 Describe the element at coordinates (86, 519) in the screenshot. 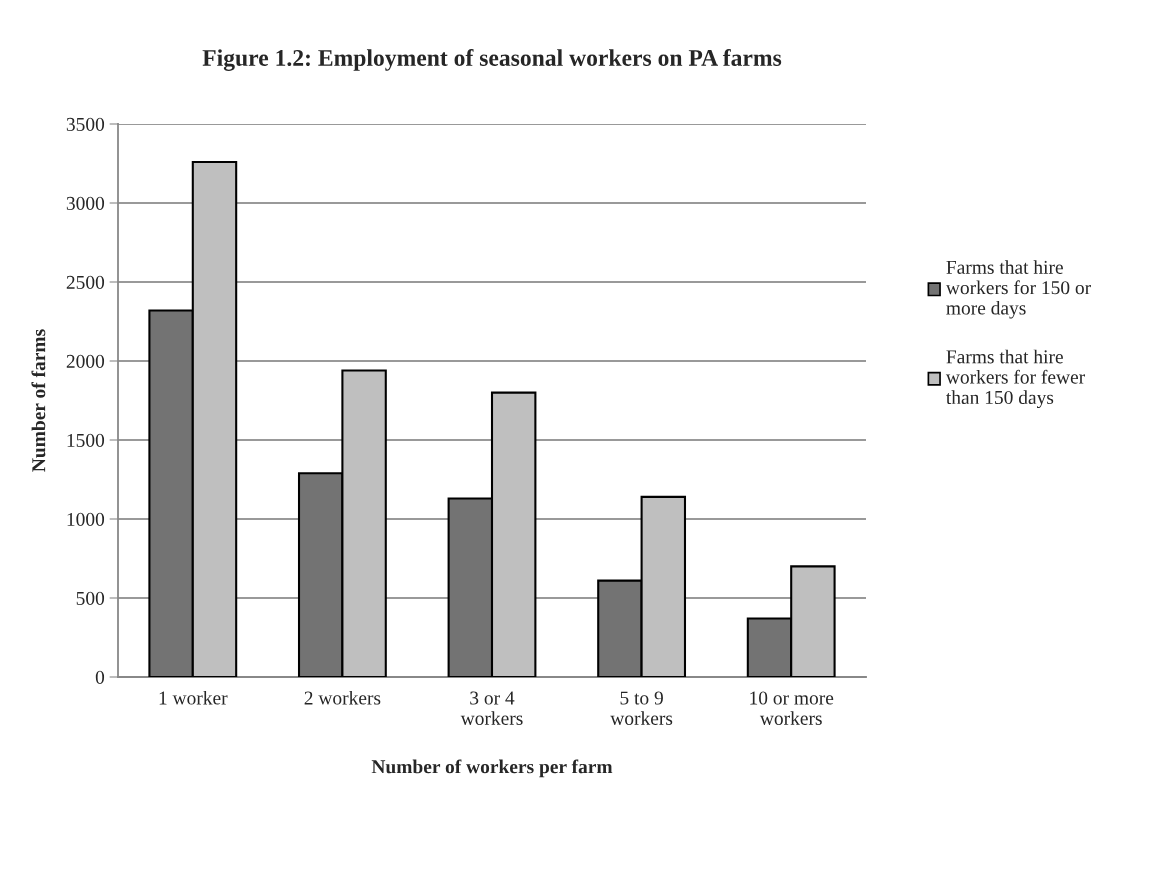

I see `y-tick-label: 1000` at that location.